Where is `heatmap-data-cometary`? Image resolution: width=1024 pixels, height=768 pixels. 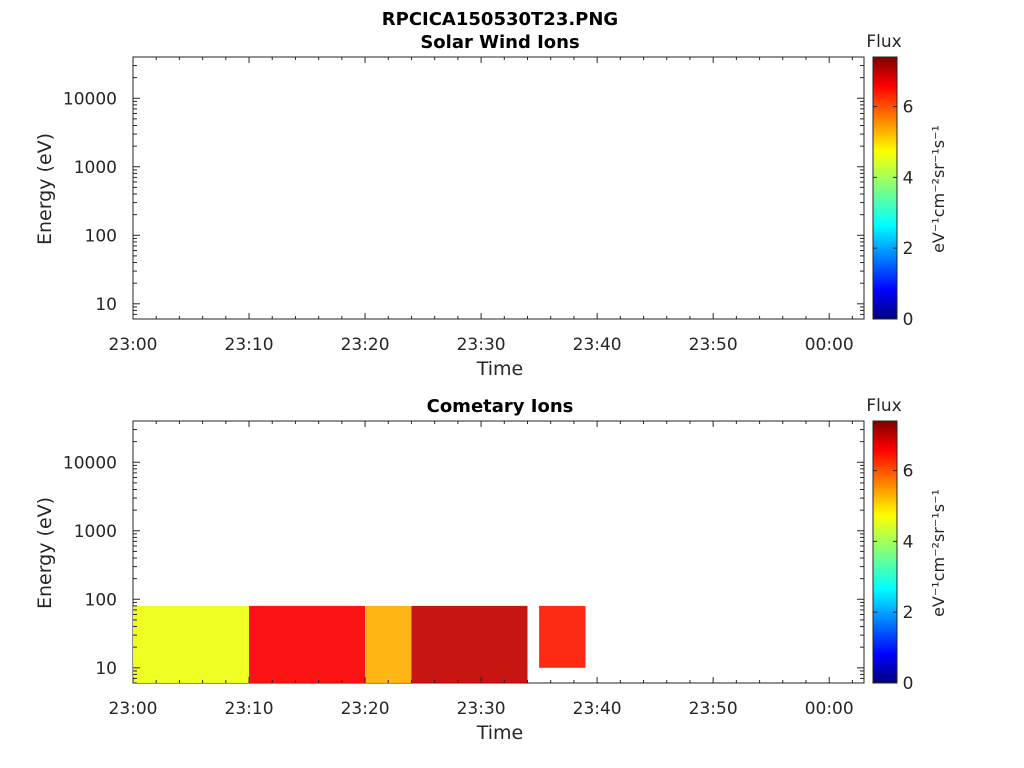 heatmap-data-cometary is located at coordinates (359, 644).